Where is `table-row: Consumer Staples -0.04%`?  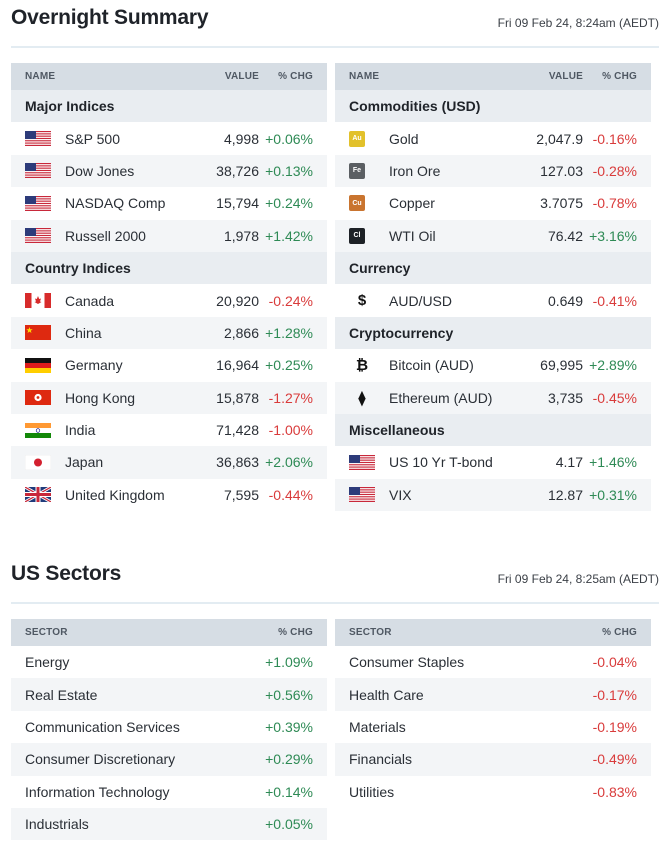
table-row: Consumer Staples -0.04% is located at coordinates (493, 662).